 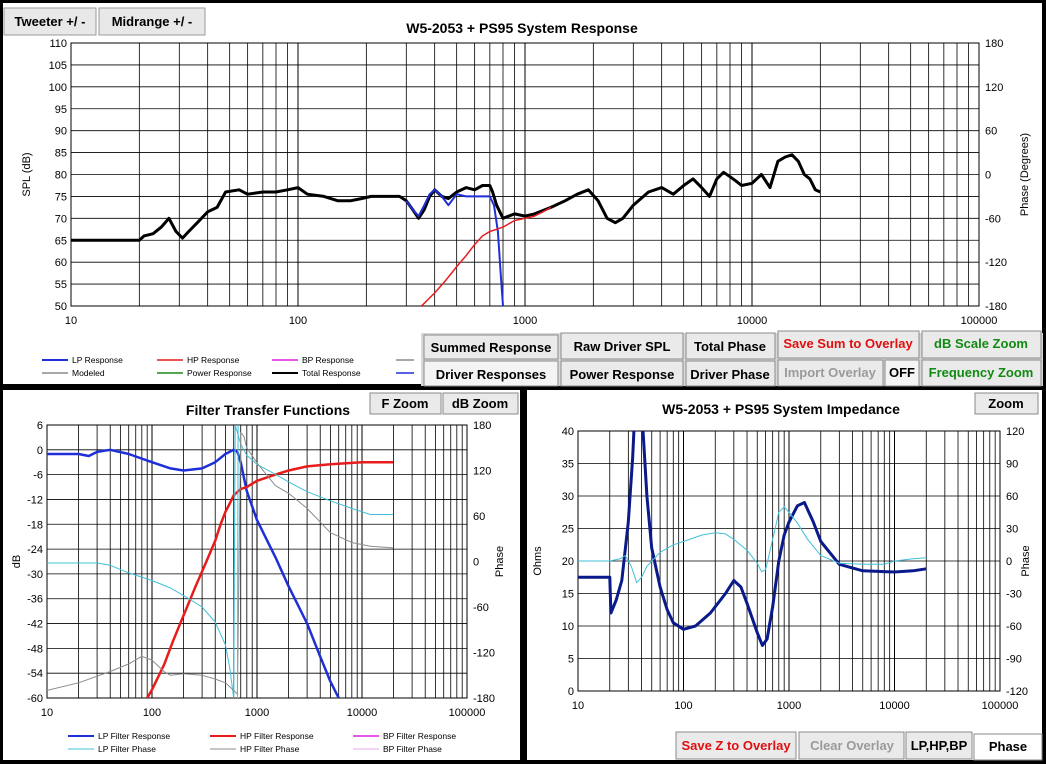 I want to click on driver-responses-label: Driver Responses, so click(x=491, y=374).